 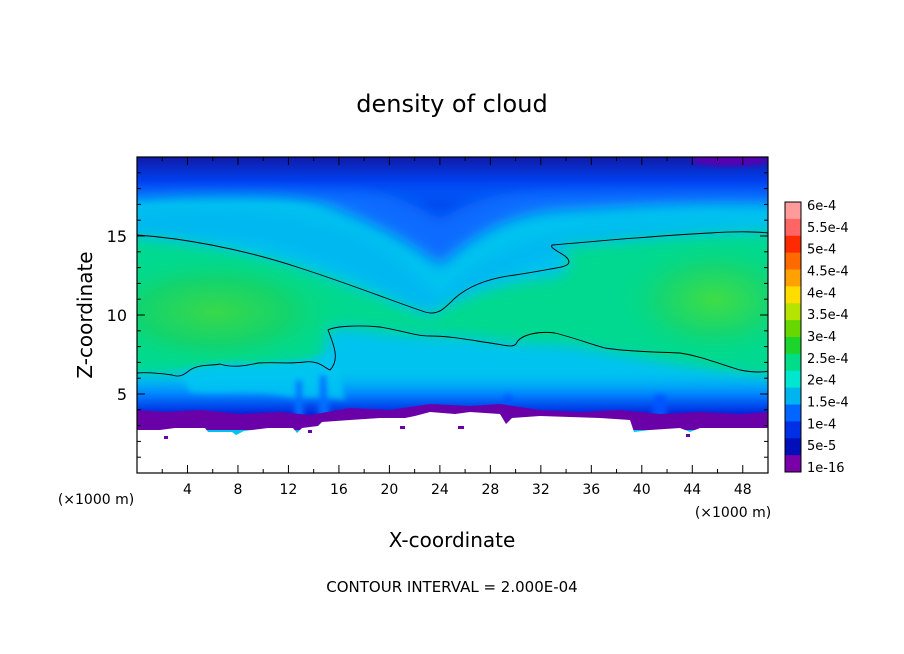 What do you see at coordinates (821, 446) in the screenshot?
I see `colorbar-label: 5e-5` at bounding box center [821, 446].